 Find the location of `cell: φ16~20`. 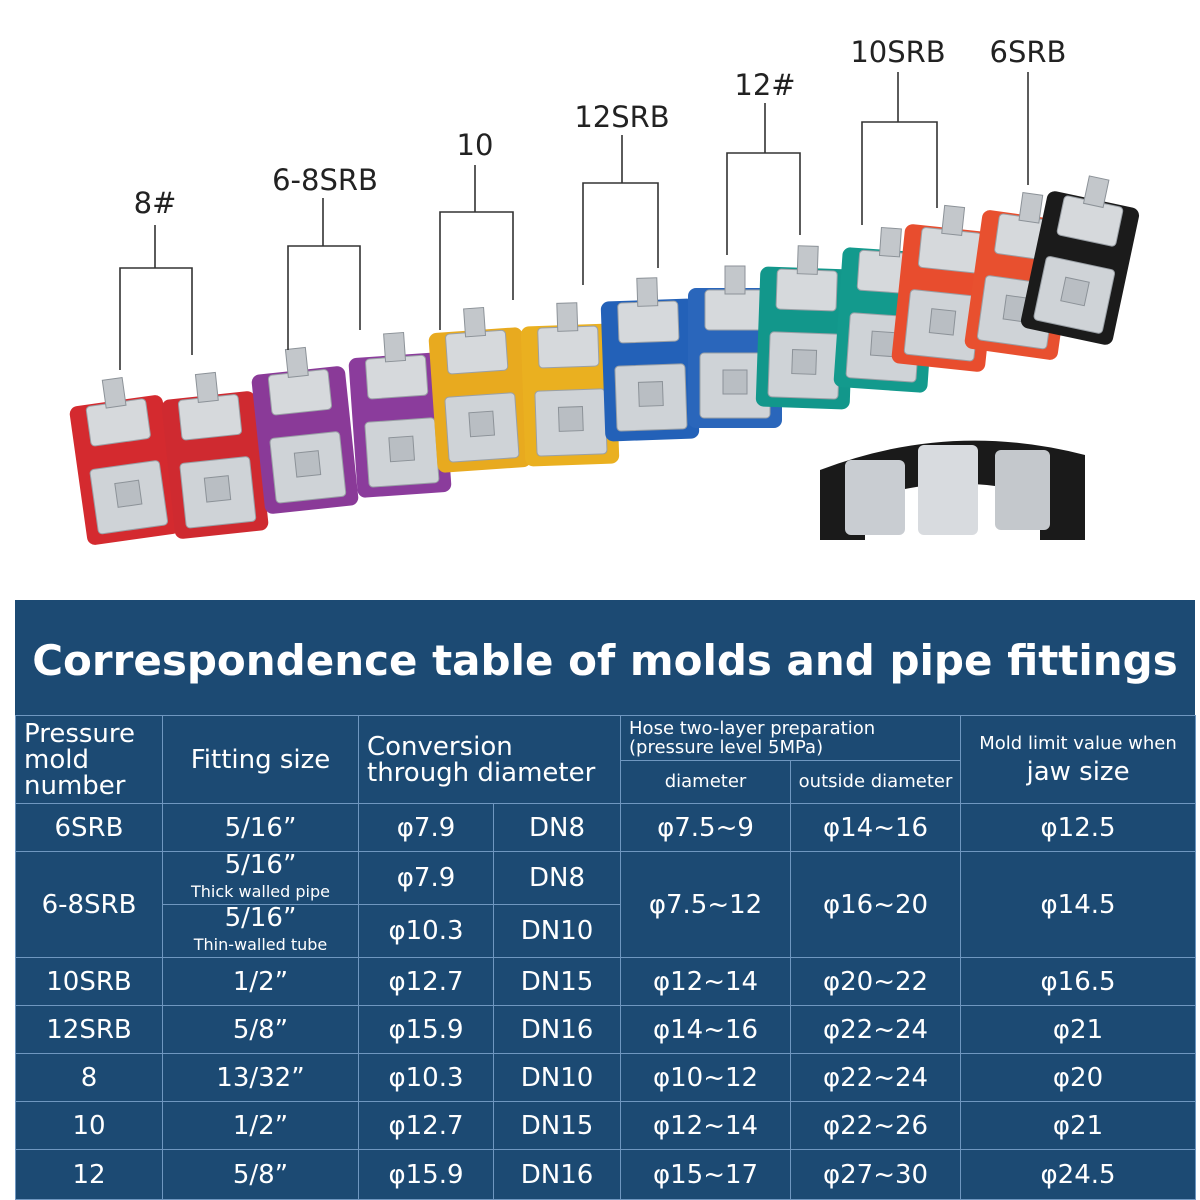

cell: φ16~20 is located at coordinates (876, 904).